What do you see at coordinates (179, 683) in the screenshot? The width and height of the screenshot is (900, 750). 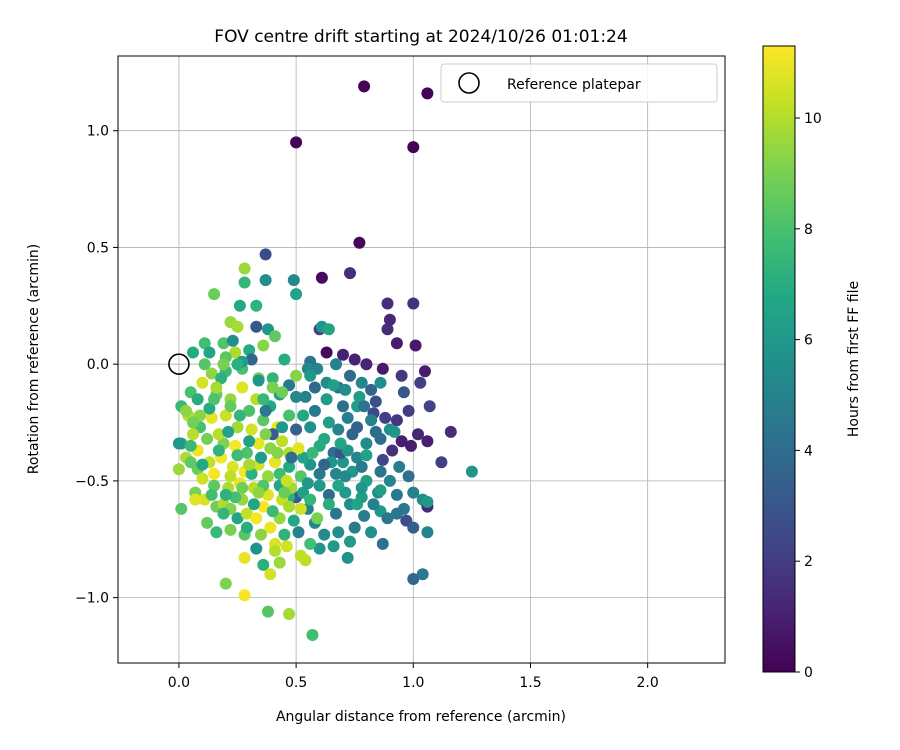 I see `x-tick-label: 0.0` at bounding box center [179, 683].